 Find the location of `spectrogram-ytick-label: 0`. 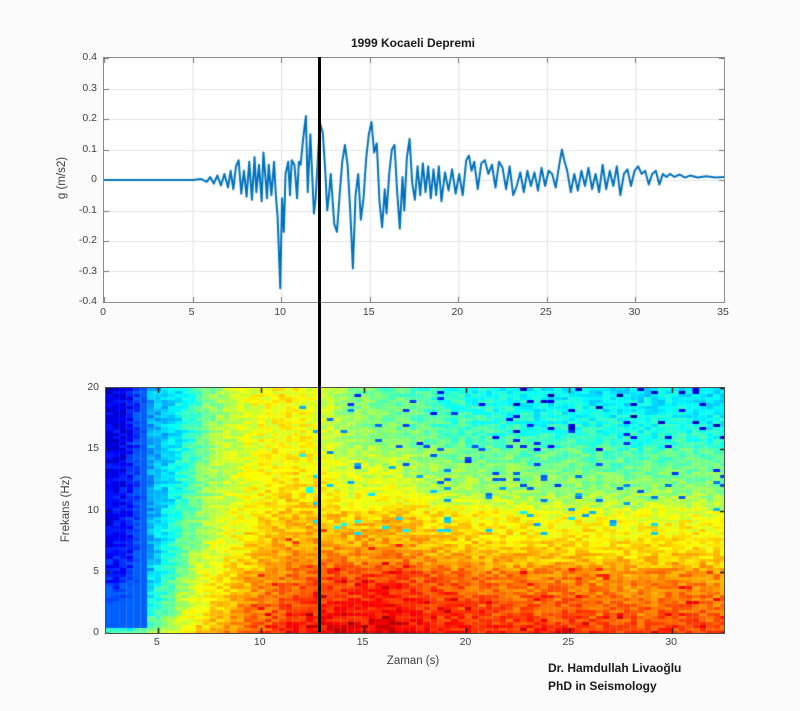

spectrogram-ytick-label: 0 is located at coordinates (96, 632).